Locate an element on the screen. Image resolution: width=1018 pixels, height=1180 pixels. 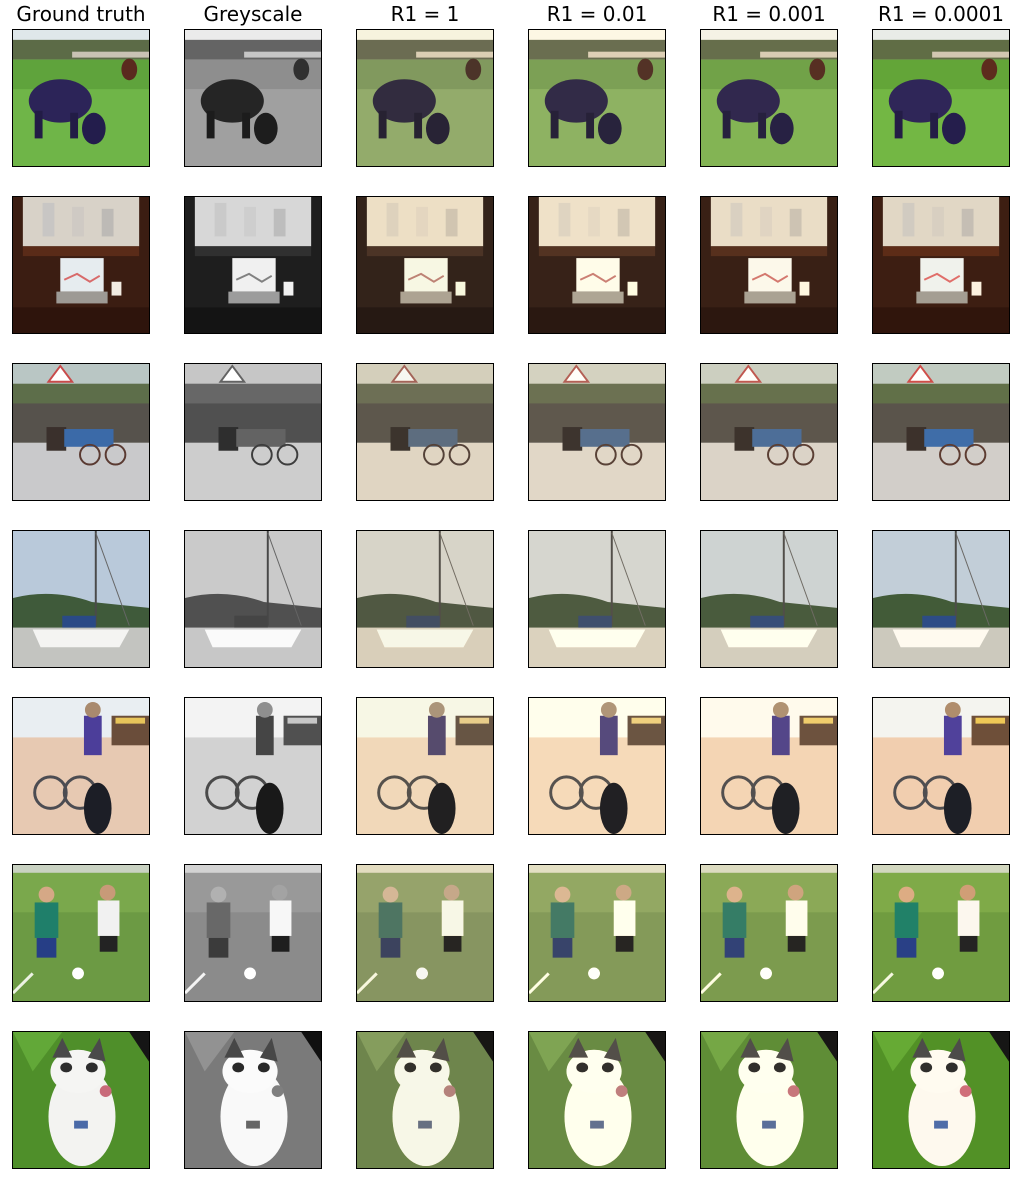
image-laptop-desk-warm3 is located at coordinates (769, 265).